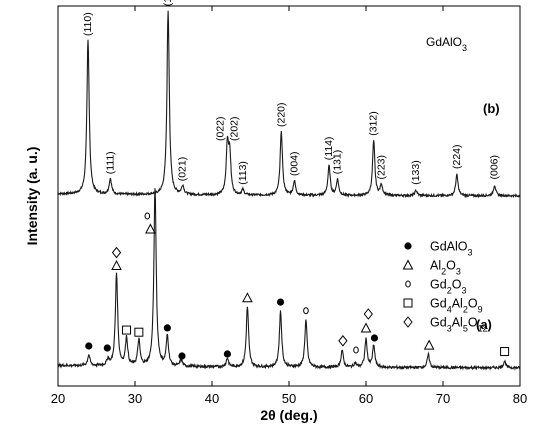  I want to click on legend-label: Al2O3, so click(445, 268).